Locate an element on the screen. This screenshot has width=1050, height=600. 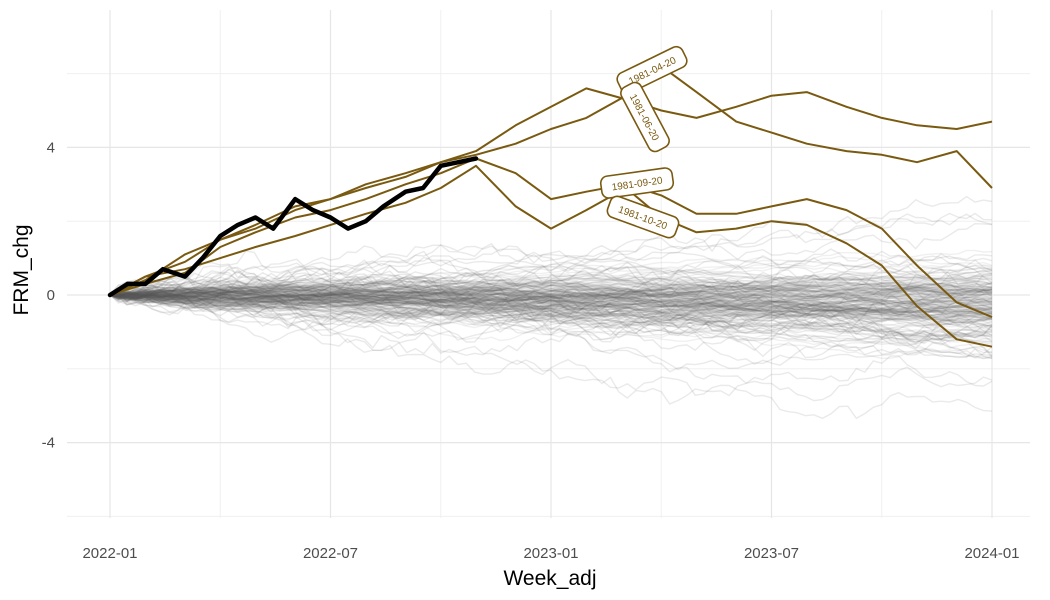
y-tick-label: -4 is located at coordinates (48, 443).